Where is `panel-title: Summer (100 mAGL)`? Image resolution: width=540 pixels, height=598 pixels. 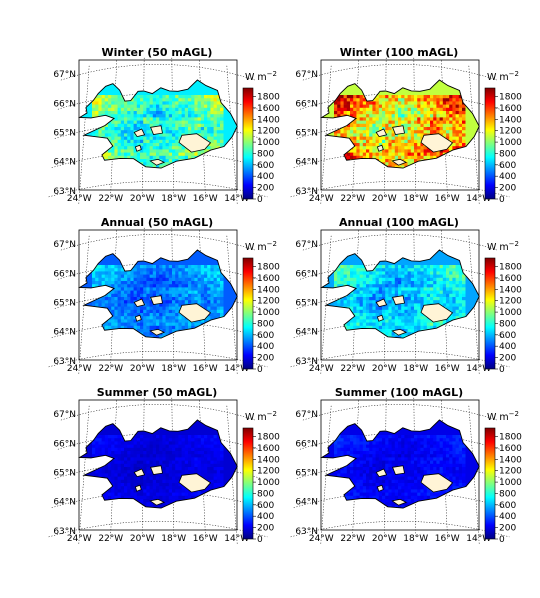
panel-title: Summer (100 mAGL) is located at coordinates (399, 392).